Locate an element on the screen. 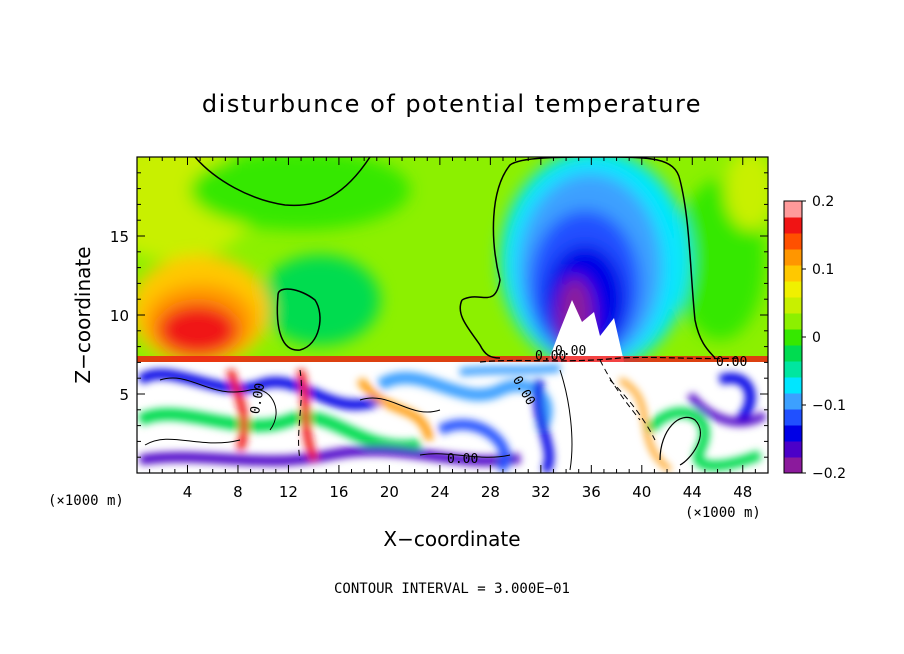  contour-label-2: 0.00 is located at coordinates (462, 459).